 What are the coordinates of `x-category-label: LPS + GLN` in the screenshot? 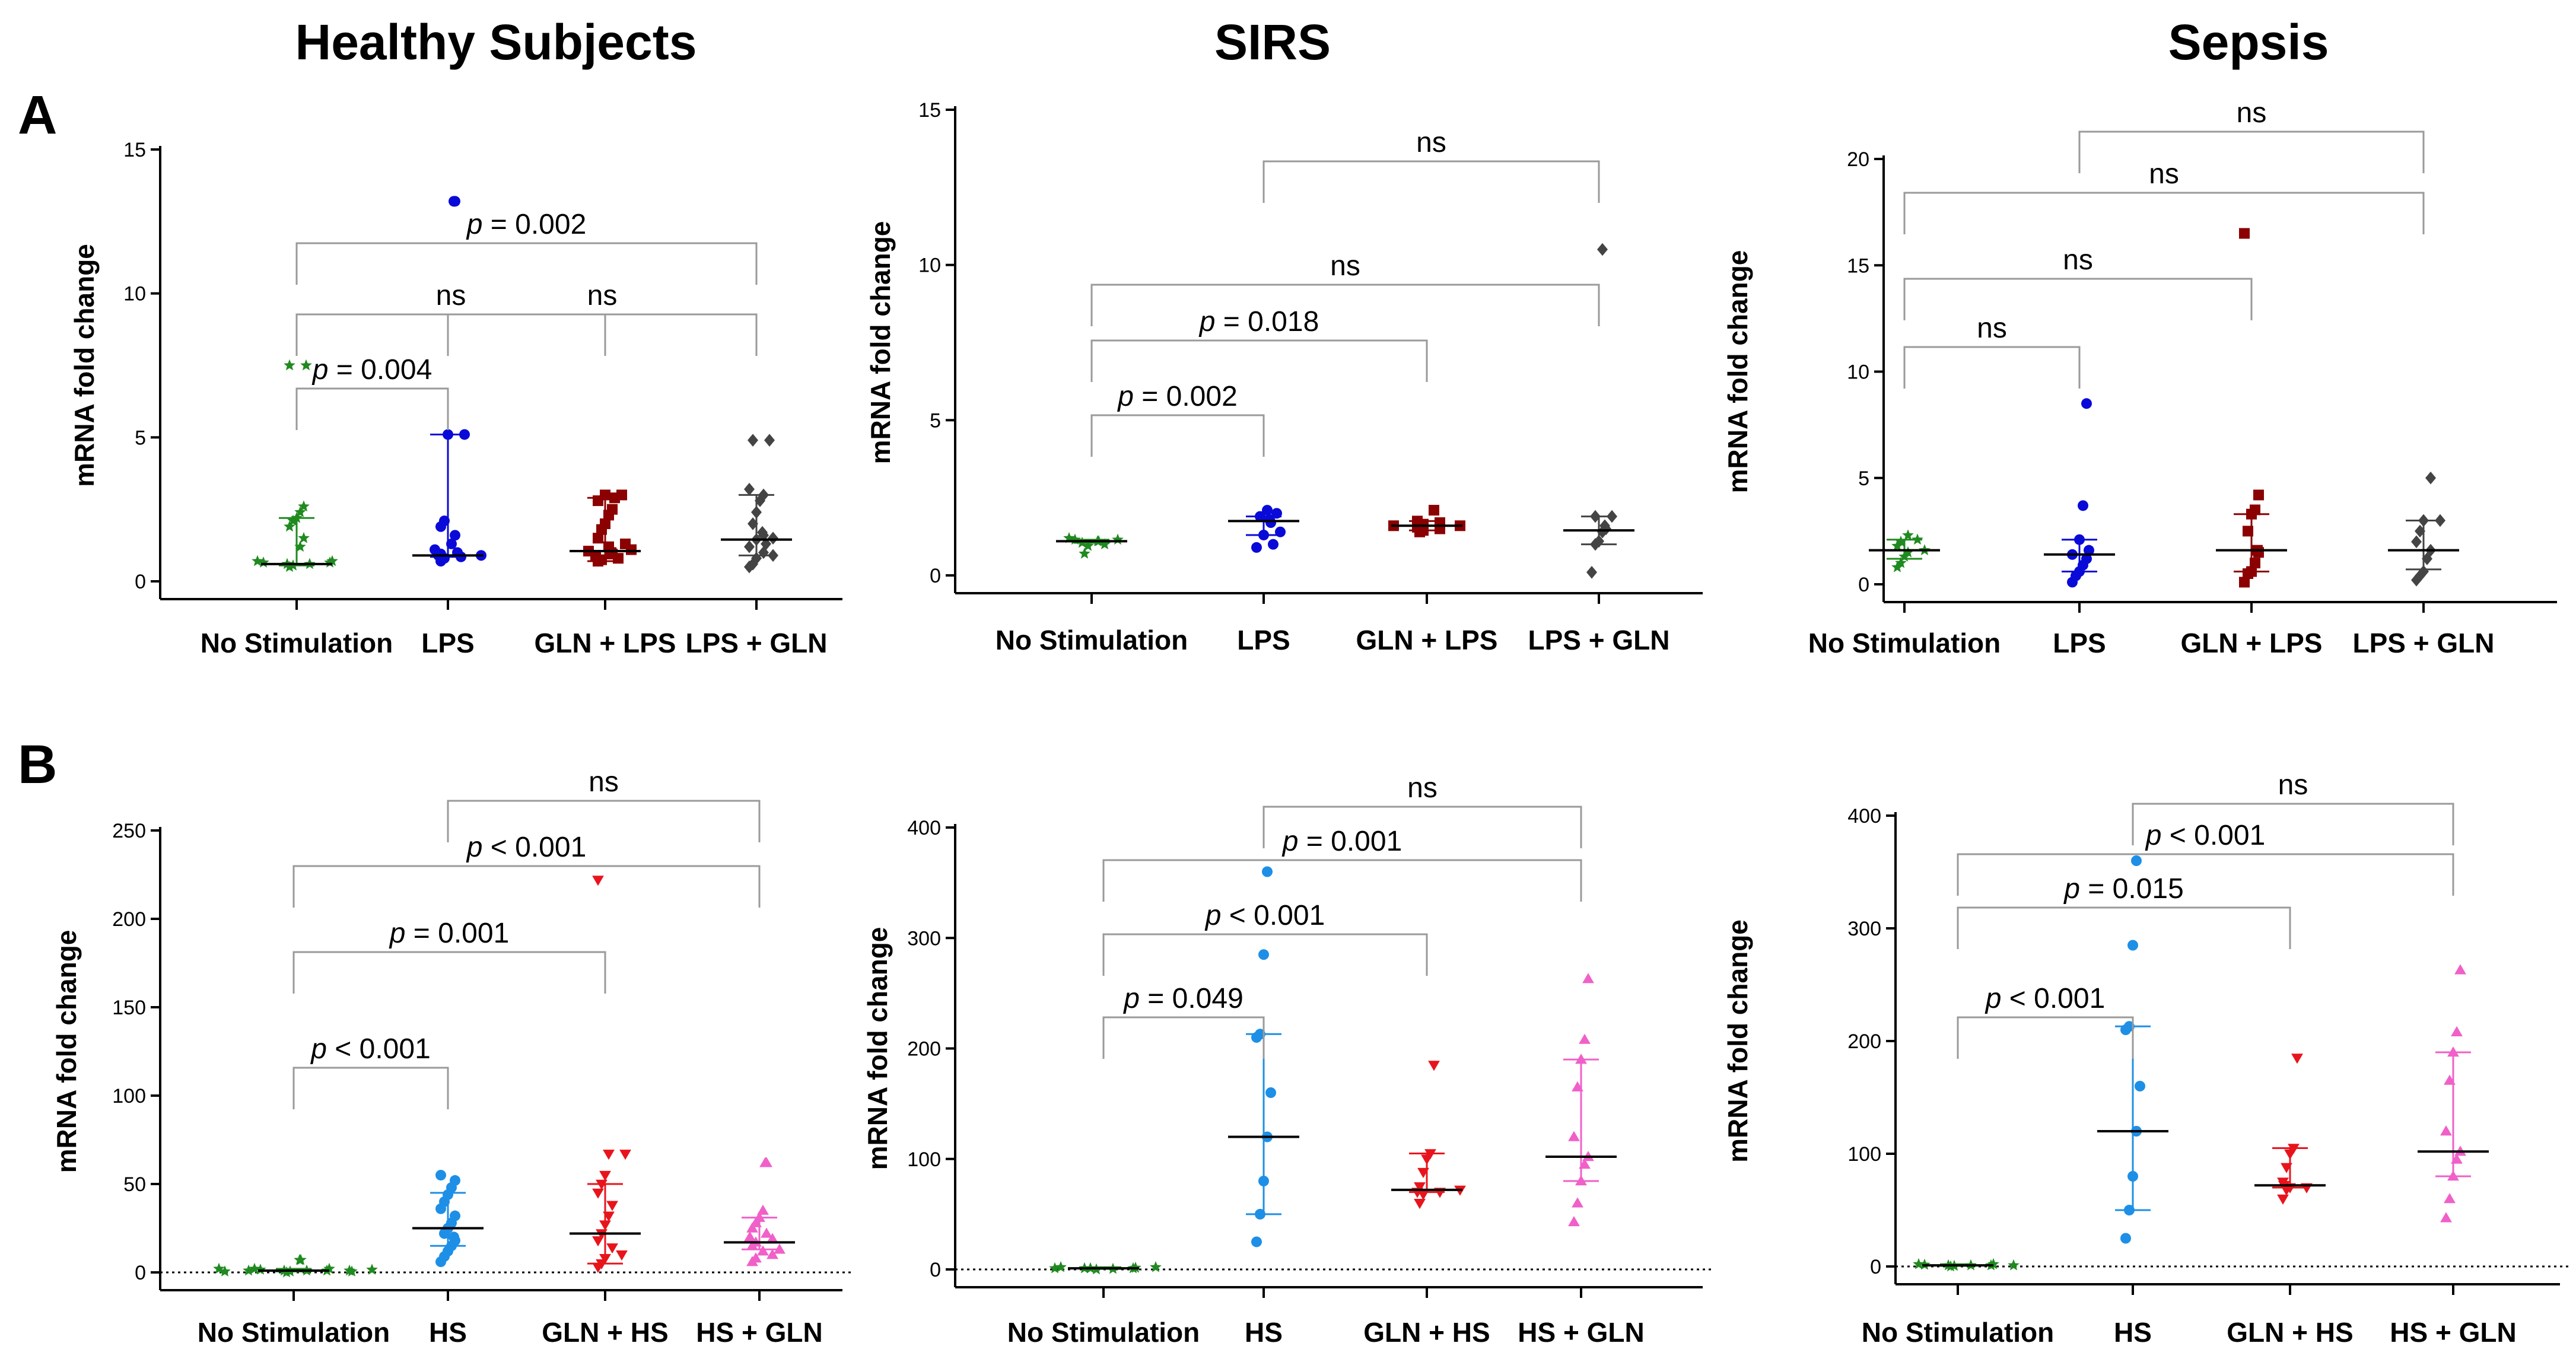 It's located at (1599, 640).